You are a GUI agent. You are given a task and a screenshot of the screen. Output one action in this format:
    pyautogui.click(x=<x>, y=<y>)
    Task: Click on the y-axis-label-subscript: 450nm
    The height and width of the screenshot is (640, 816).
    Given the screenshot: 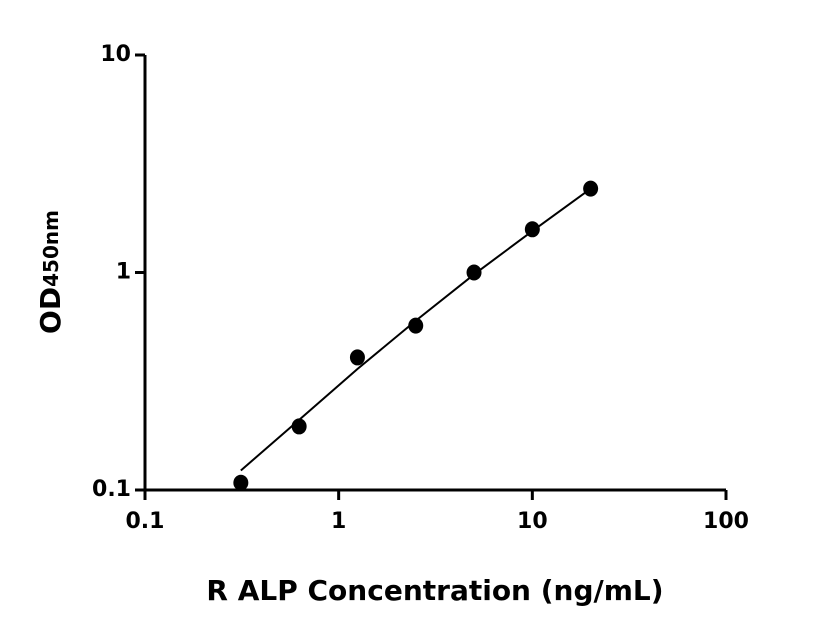 What is the action you would take?
    pyautogui.click(x=51, y=248)
    